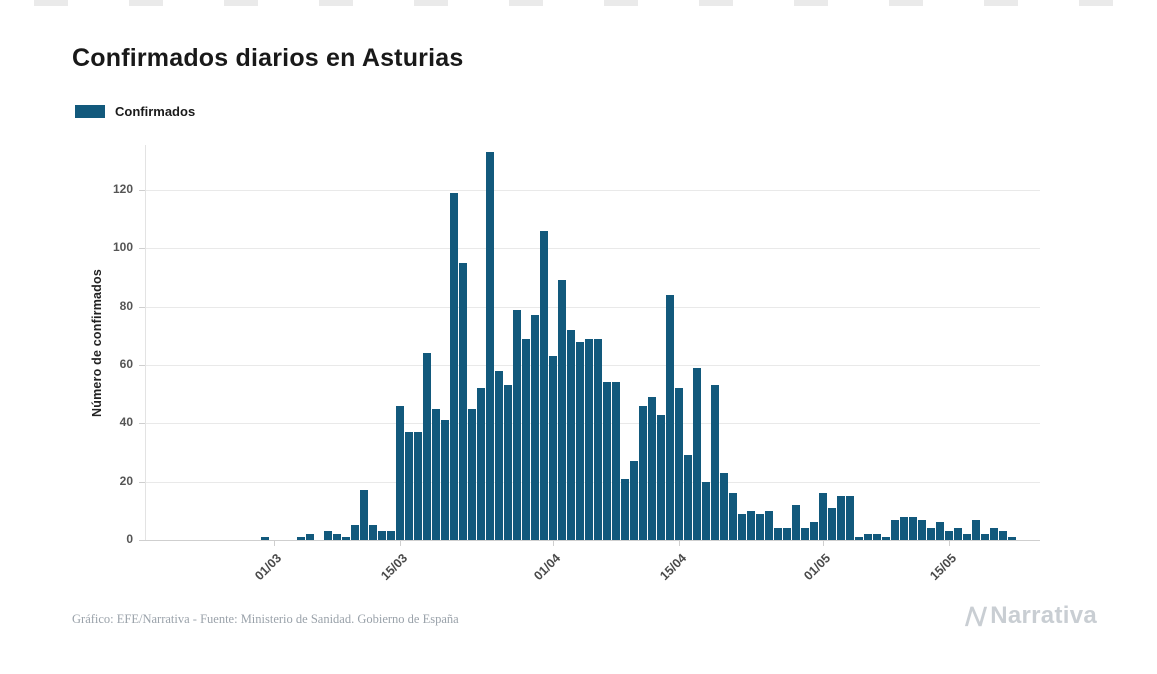 This screenshot has width=1157, height=674. What do you see at coordinates (546, 567) in the screenshot?
I see `x-tick-label: 01/04` at bounding box center [546, 567].